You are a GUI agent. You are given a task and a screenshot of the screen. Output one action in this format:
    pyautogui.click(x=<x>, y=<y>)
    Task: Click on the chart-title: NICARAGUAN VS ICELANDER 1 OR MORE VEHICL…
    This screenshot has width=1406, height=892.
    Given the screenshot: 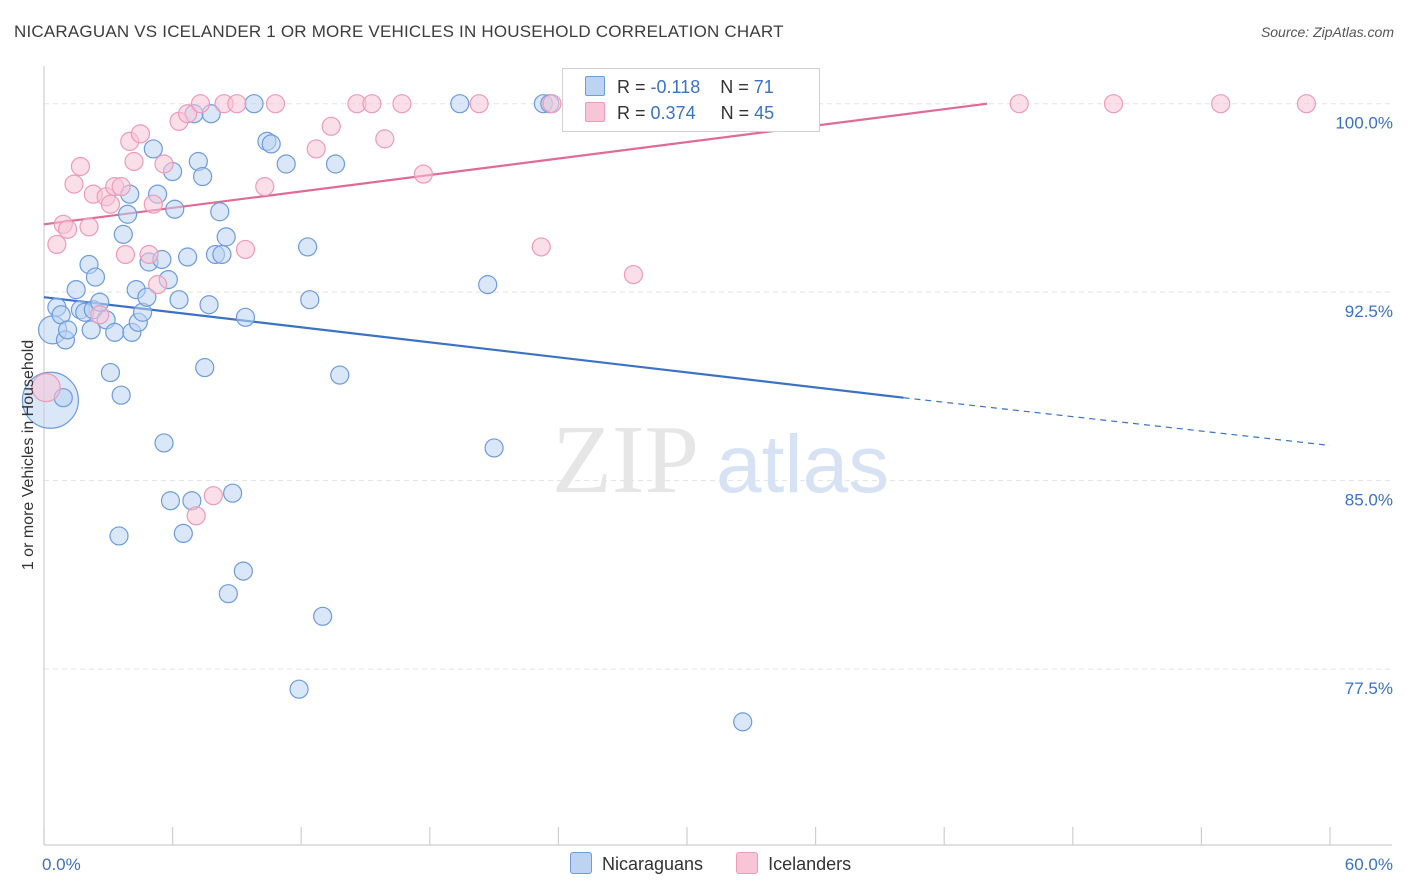 What is the action you would take?
    pyautogui.click(x=399, y=31)
    